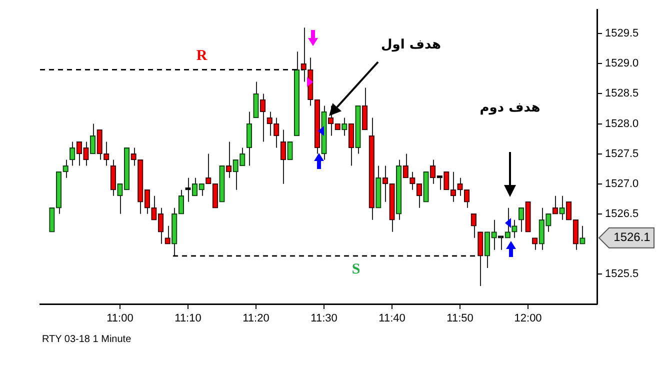  Describe the element at coordinates (188, 318) in the screenshot. I see `x-tick-label: 11:10` at that location.